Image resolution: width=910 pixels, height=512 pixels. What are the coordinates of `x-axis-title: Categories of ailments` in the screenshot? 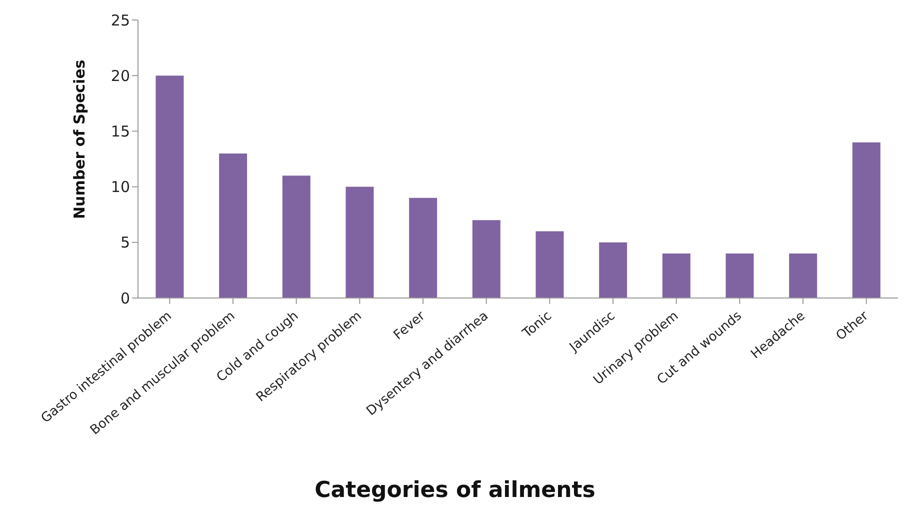 It's located at (455, 490).